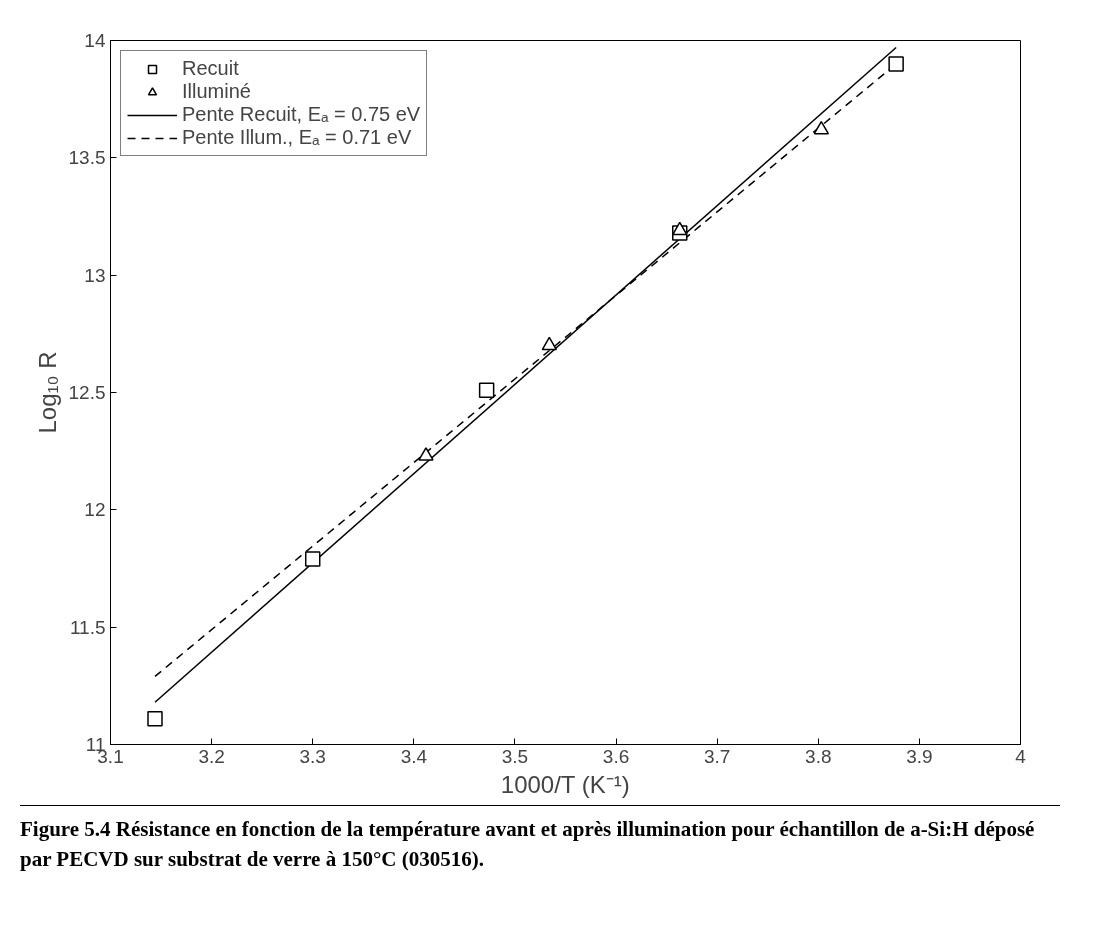  What do you see at coordinates (616, 756) in the screenshot?
I see `x-tick-label: 3.6` at bounding box center [616, 756].